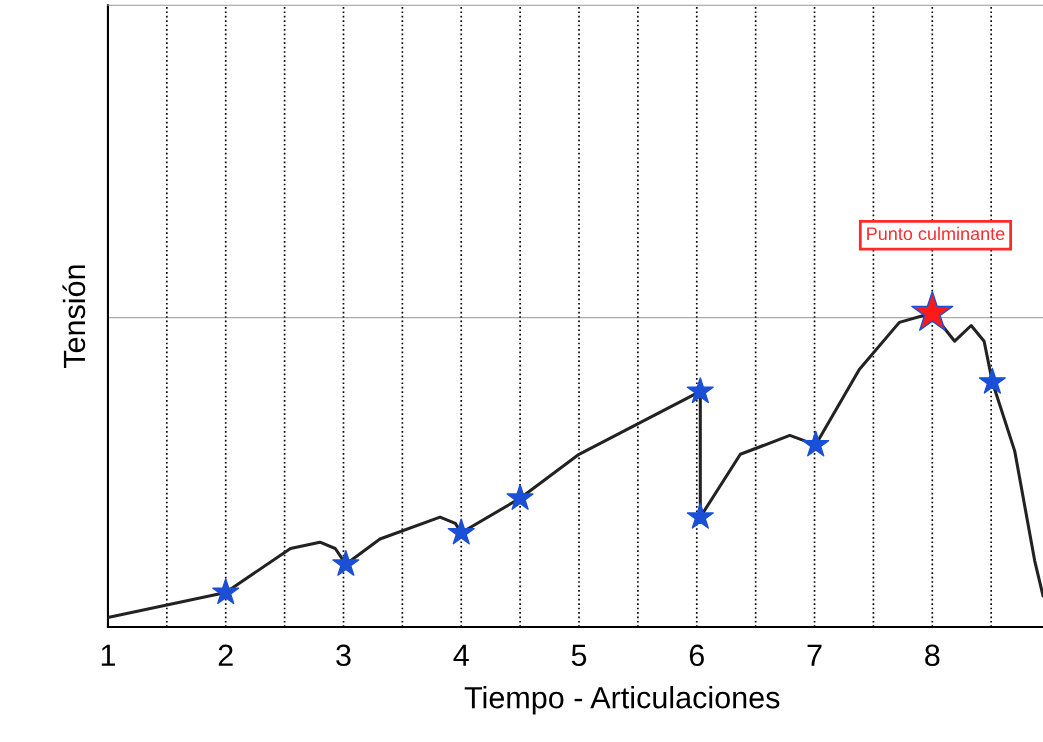 This screenshot has height=742, width=1043. What do you see at coordinates (461, 655) in the screenshot?
I see `x-tick-label: 4` at bounding box center [461, 655].